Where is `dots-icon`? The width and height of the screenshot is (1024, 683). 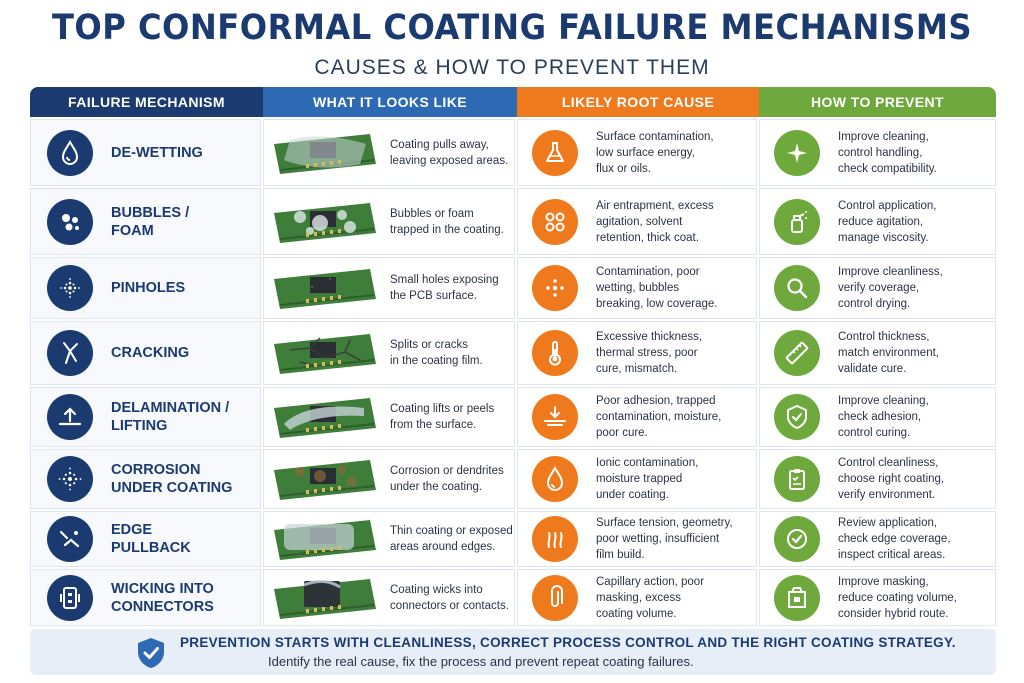 dots-icon is located at coordinates (70, 288).